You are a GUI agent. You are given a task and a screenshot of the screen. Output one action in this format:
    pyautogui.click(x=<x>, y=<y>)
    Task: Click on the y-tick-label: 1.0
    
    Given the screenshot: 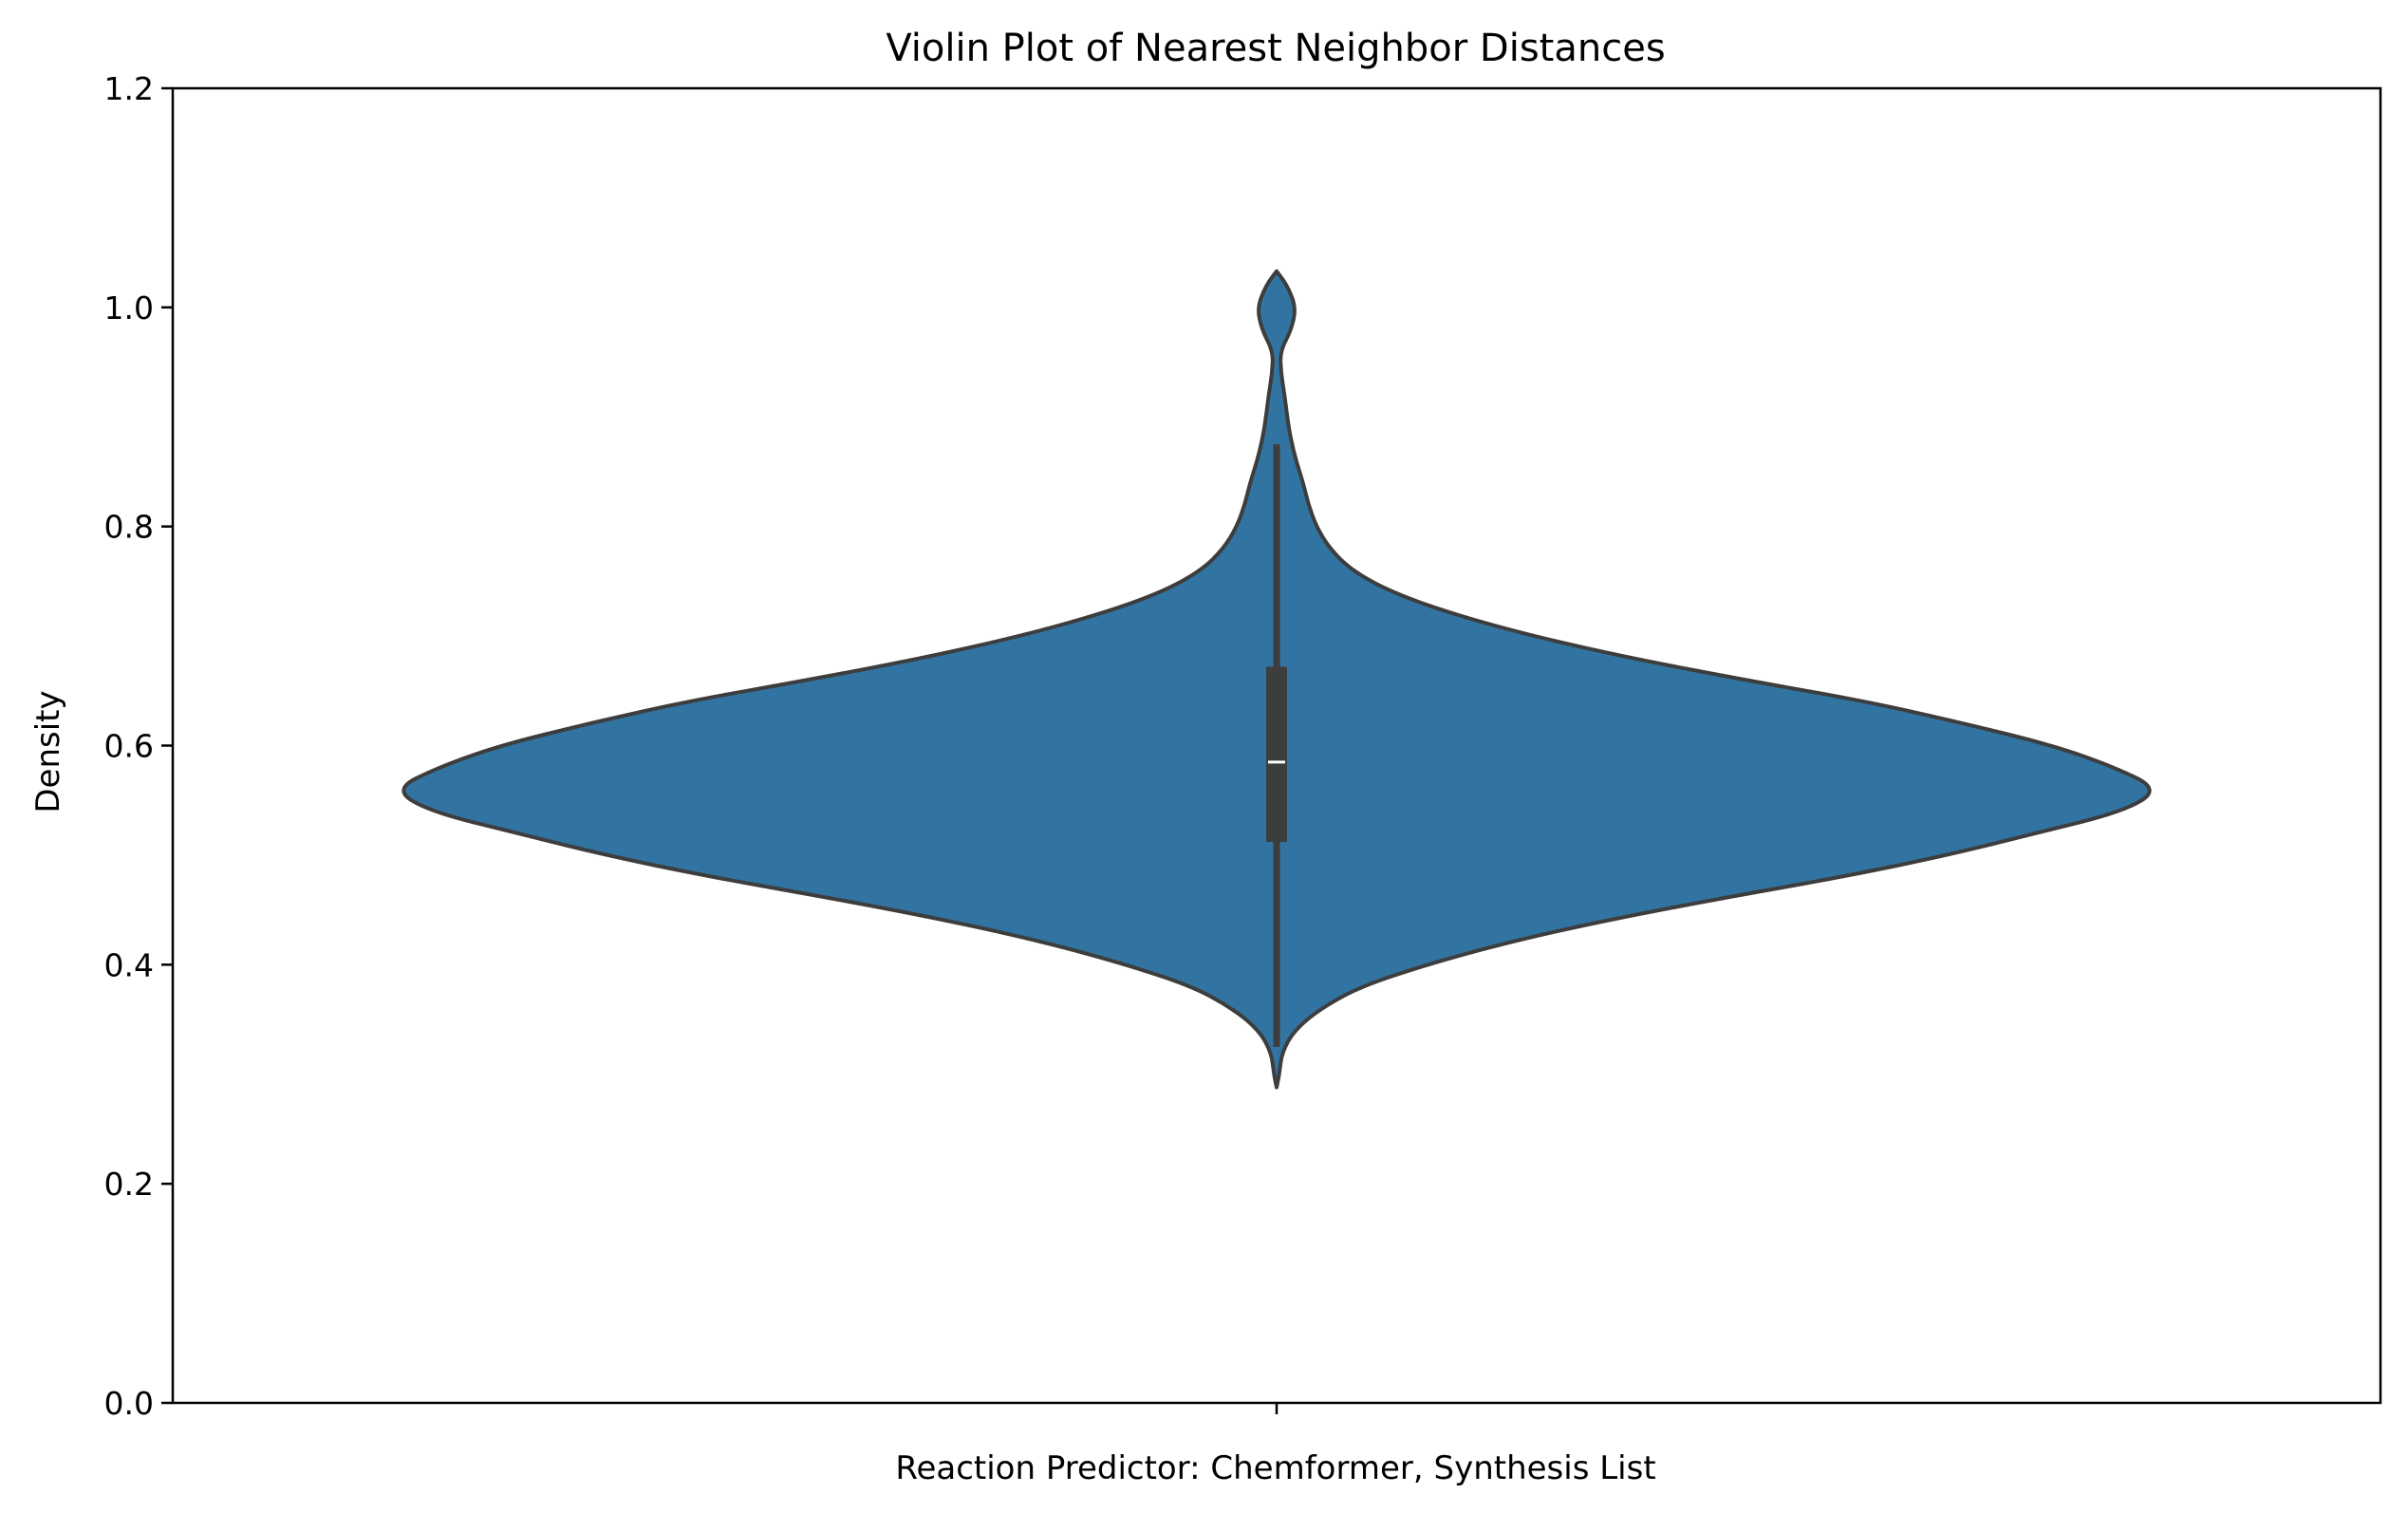 What is the action you would take?
    pyautogui.click(x=129, y=308)
    